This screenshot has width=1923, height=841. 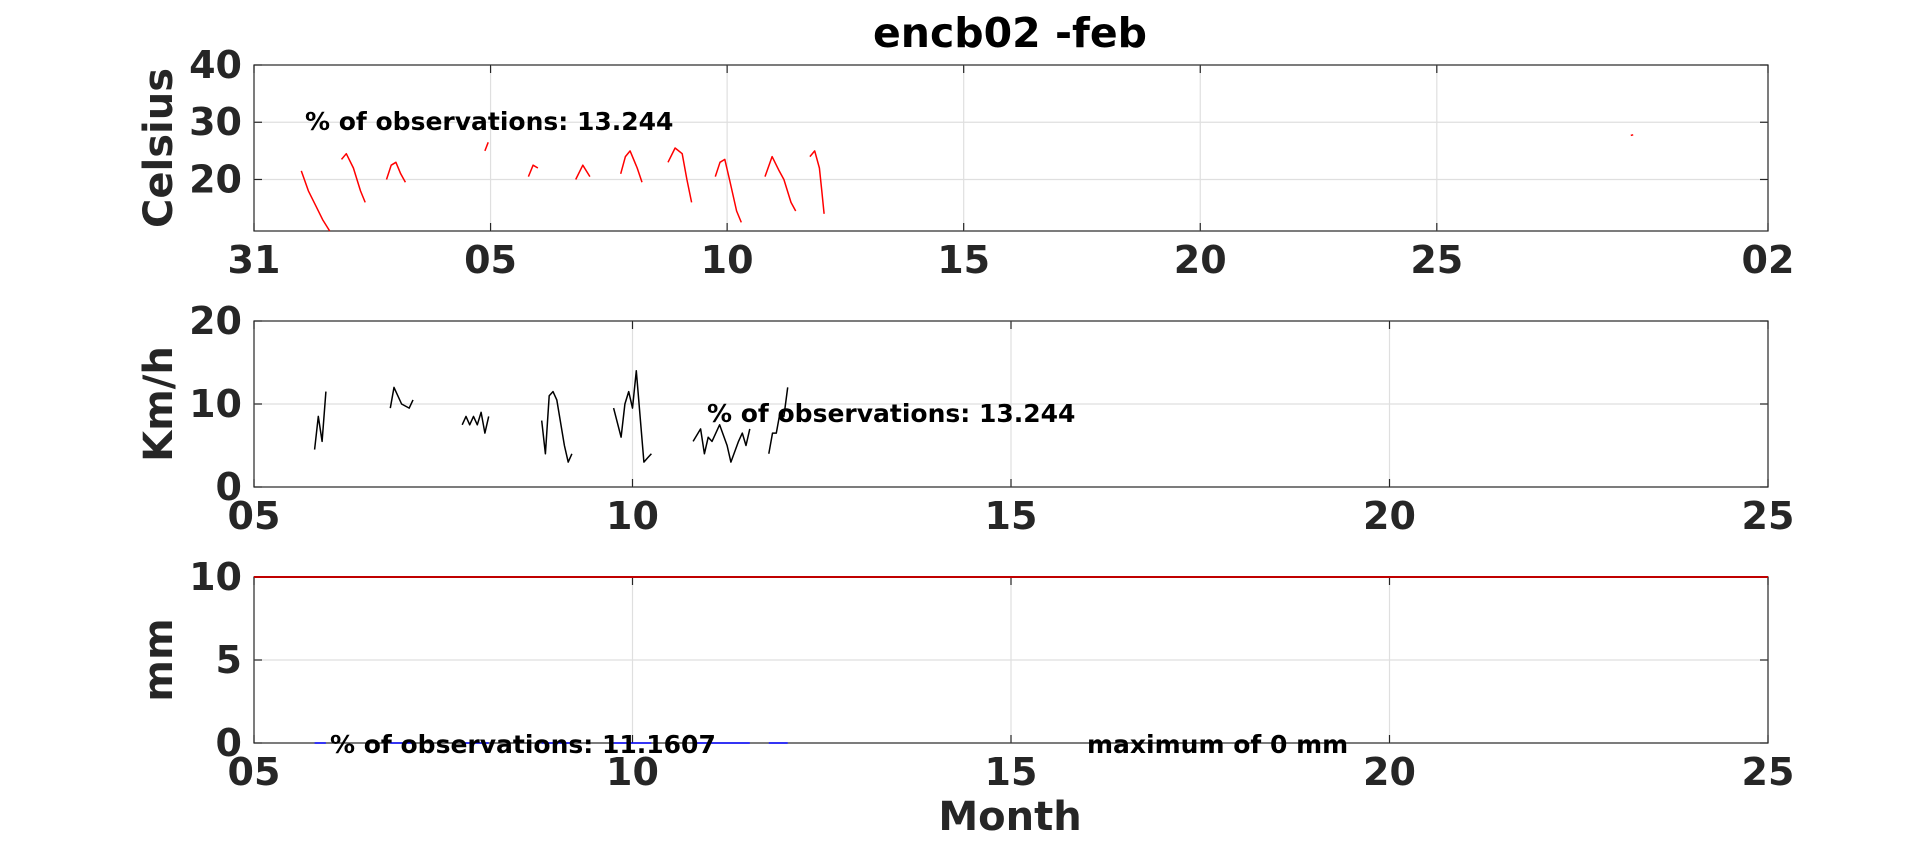 I want to click on x-axis-label: Month, so click(x=1009, y=817).